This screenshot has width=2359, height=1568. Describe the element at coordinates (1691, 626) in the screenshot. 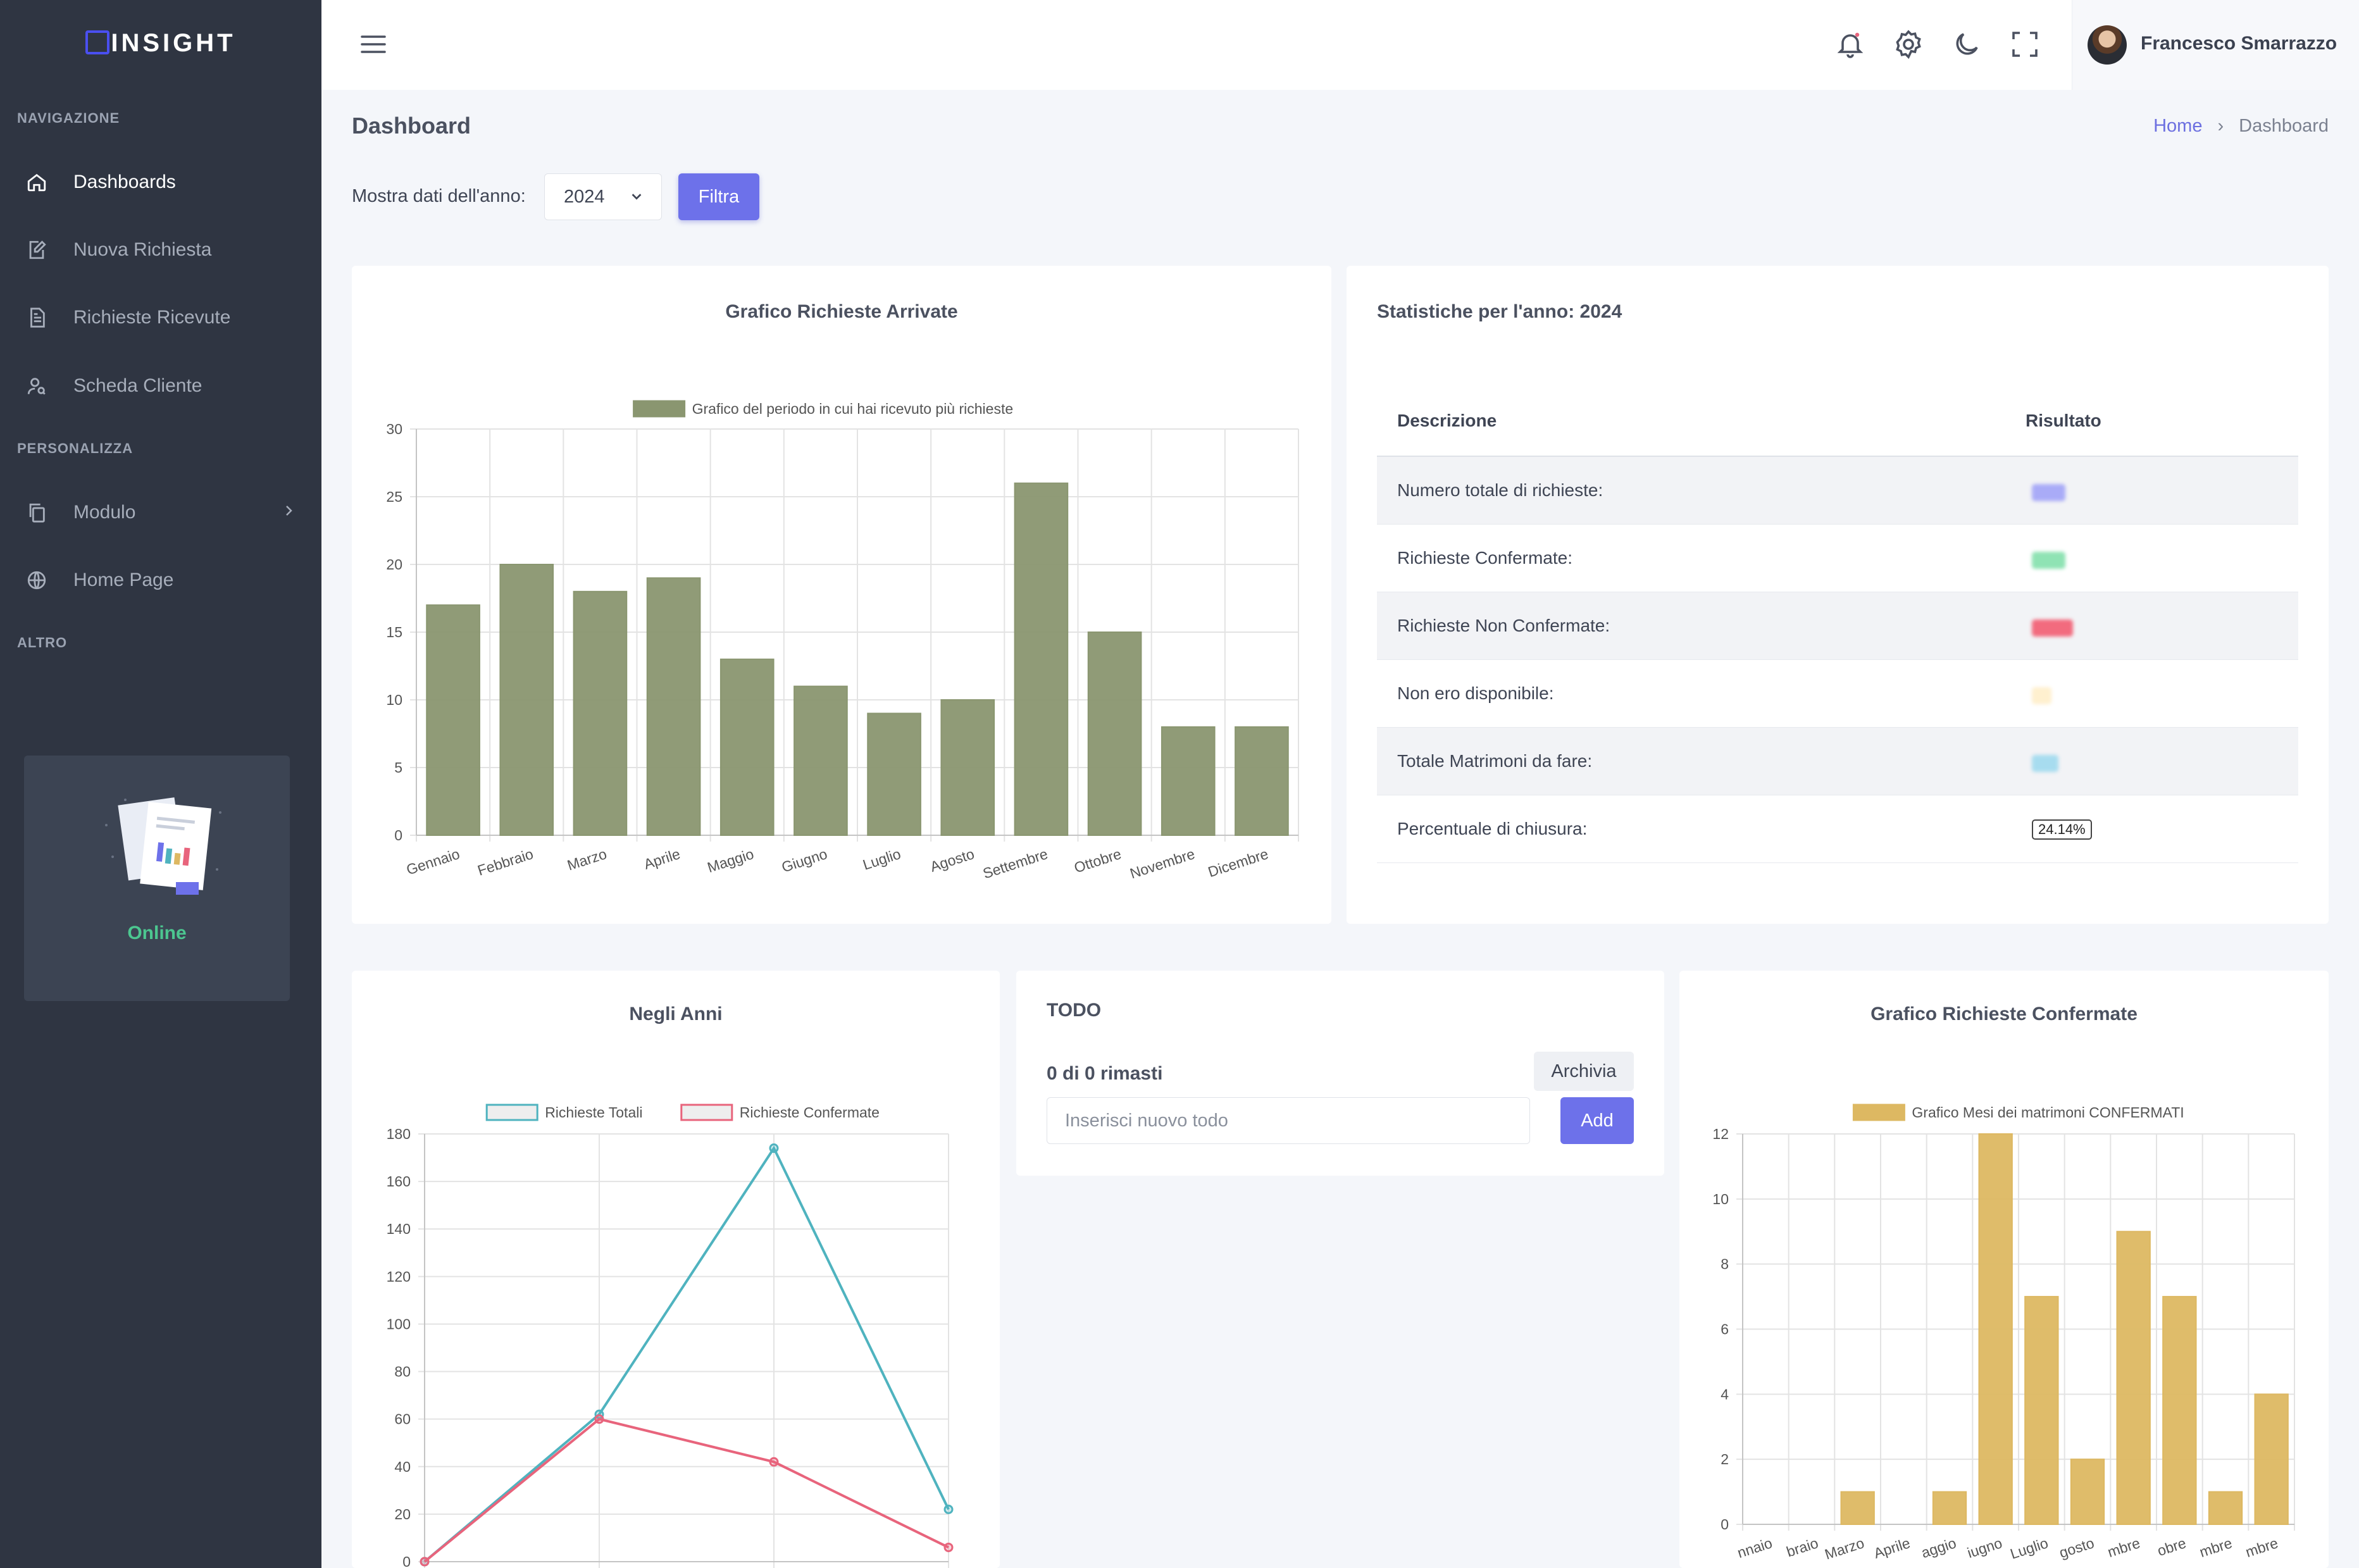

I see `row-label: Richieste Non Confermate:` at that location.